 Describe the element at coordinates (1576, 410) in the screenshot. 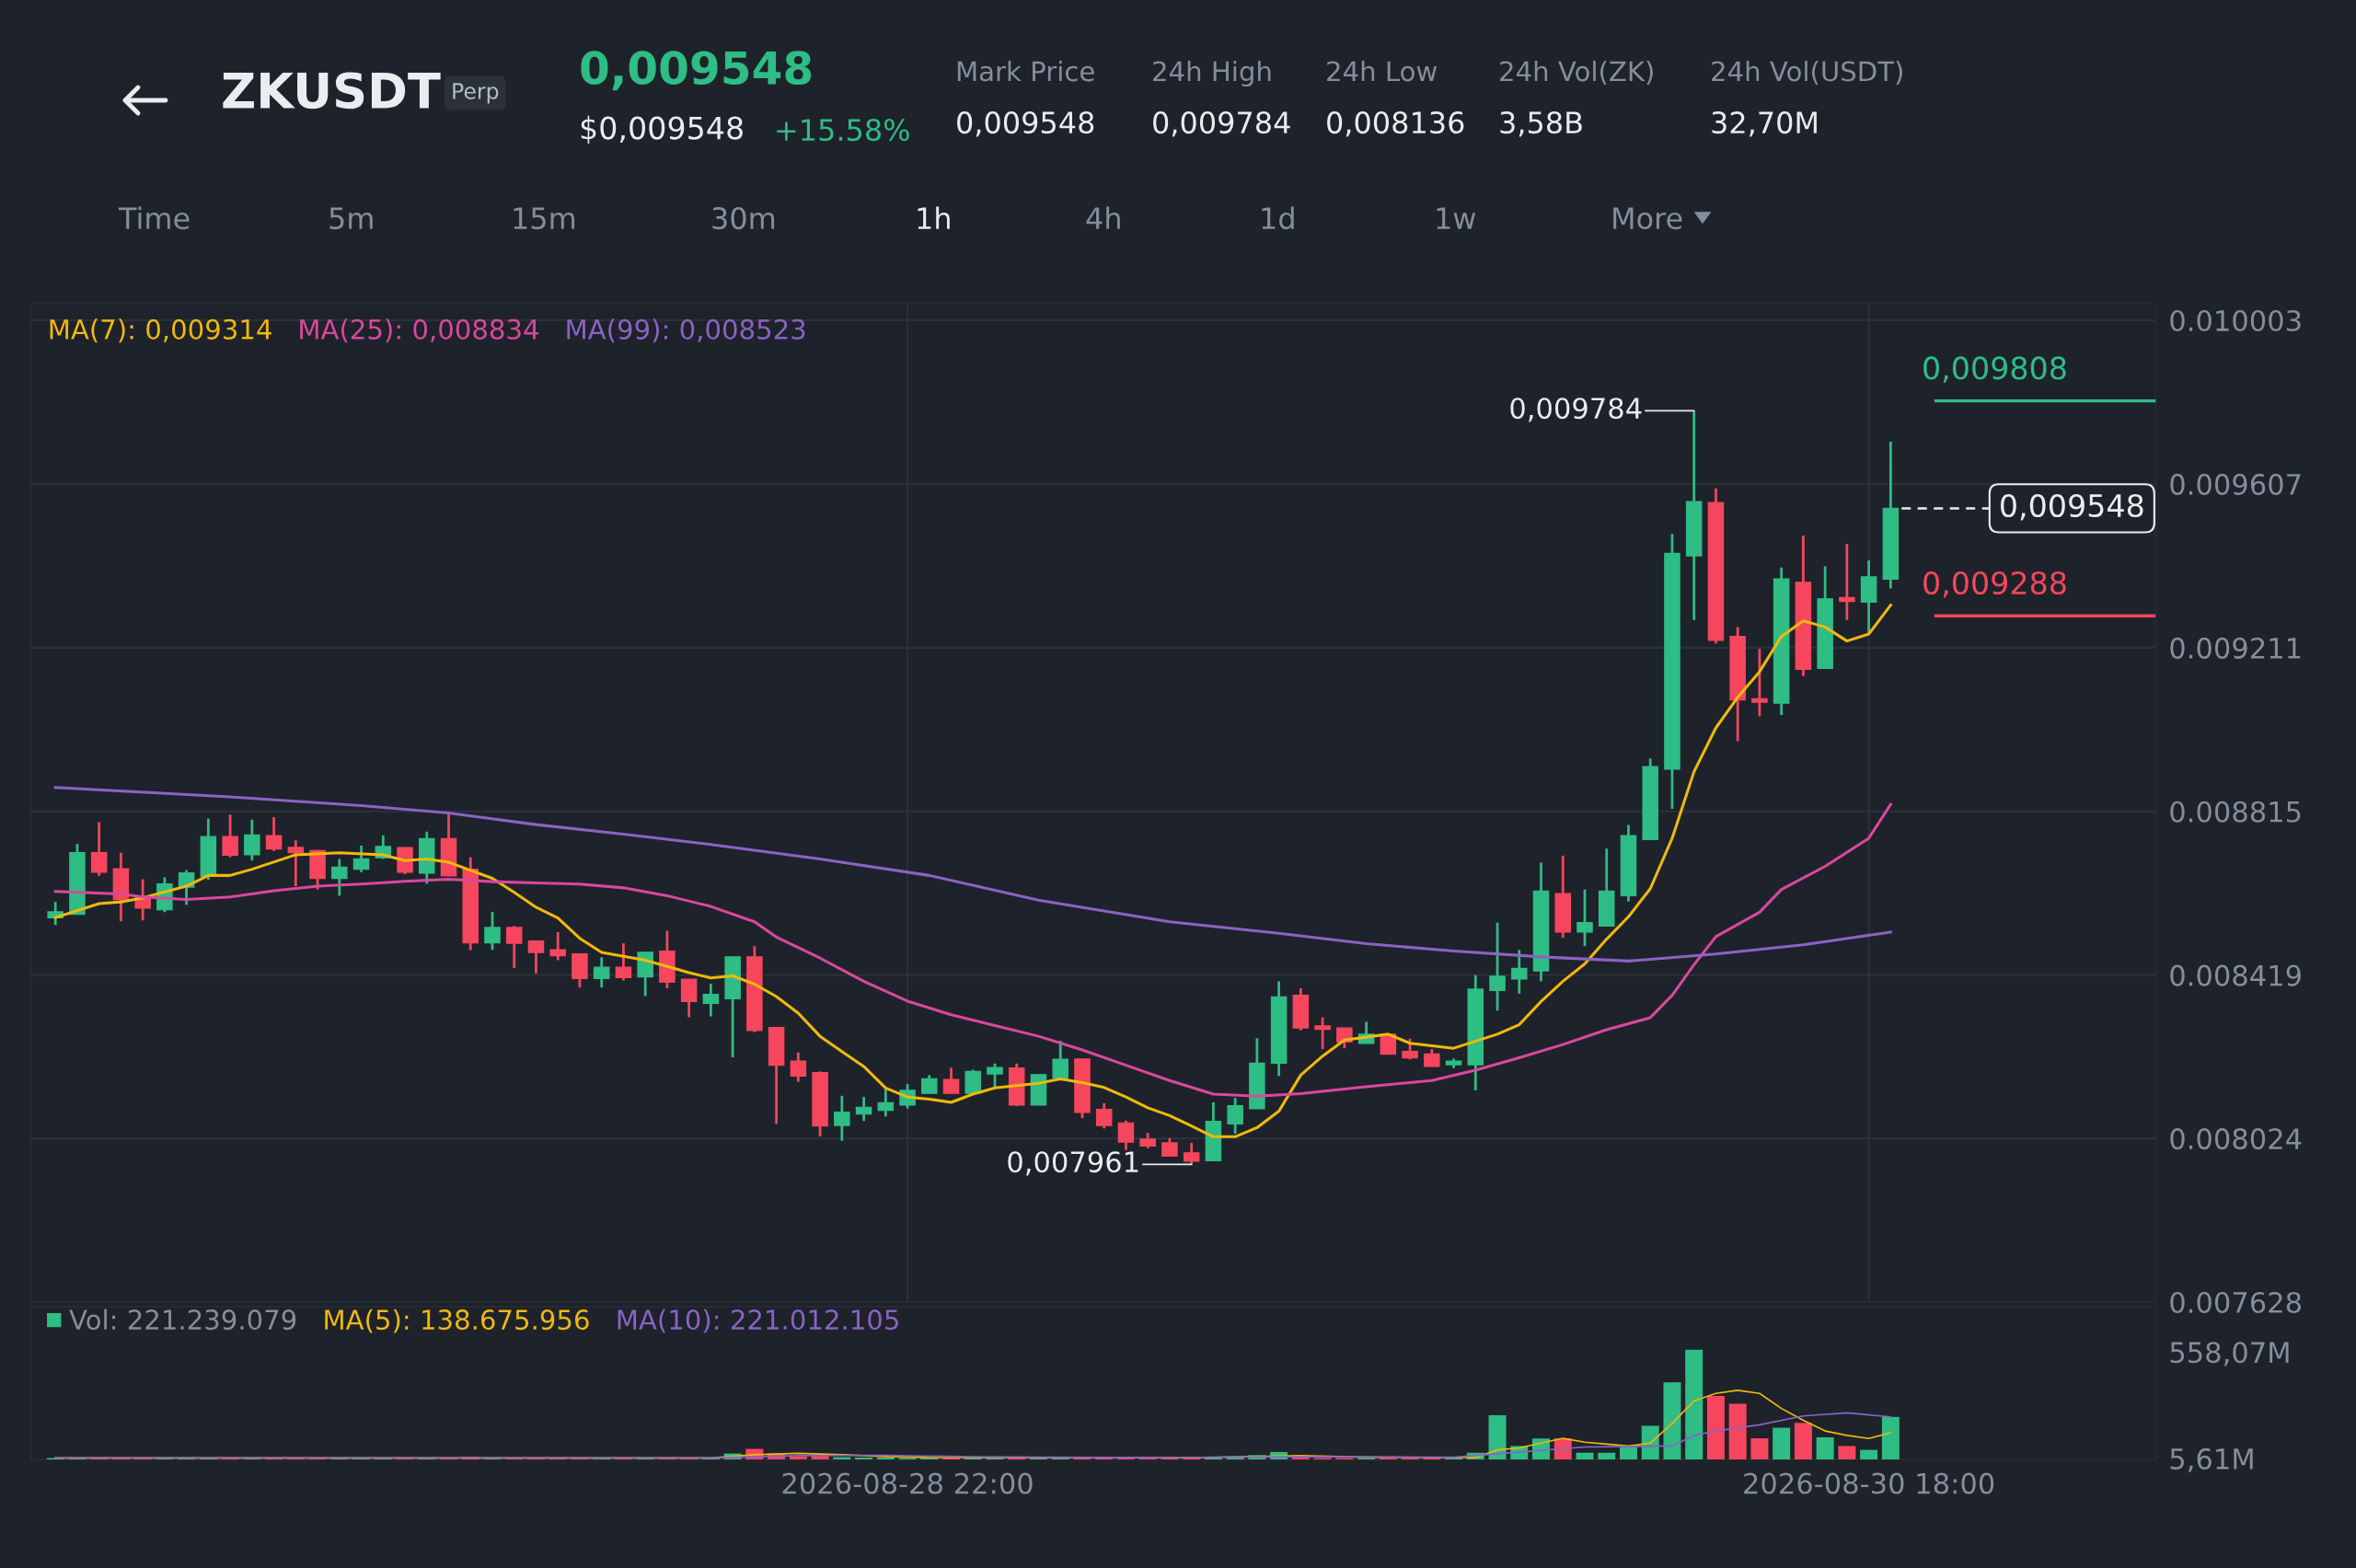

I see `annotation: 0,009784` at that location.